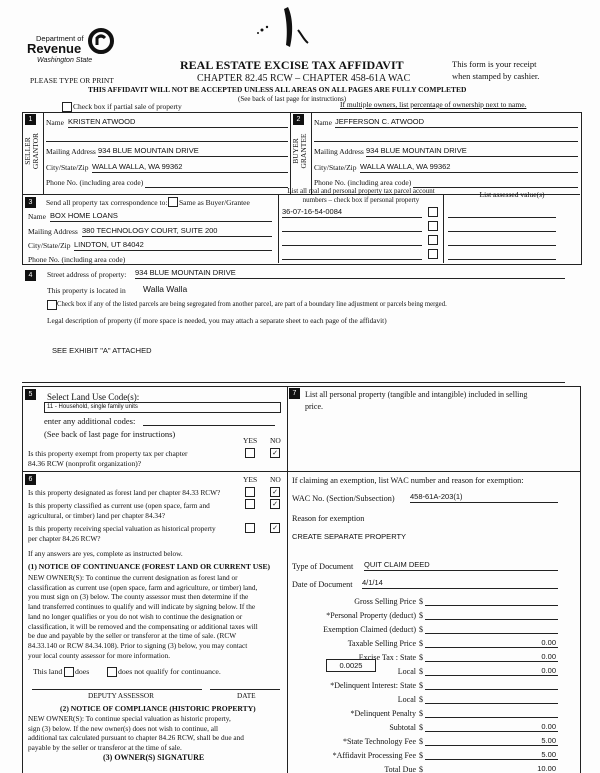 Image resolution: width=600 pixels, height=773 pixels. I want to click on buyer-mailing-field: 934 BLUE MOUNTAIN DRIVE, so click(472, 151).